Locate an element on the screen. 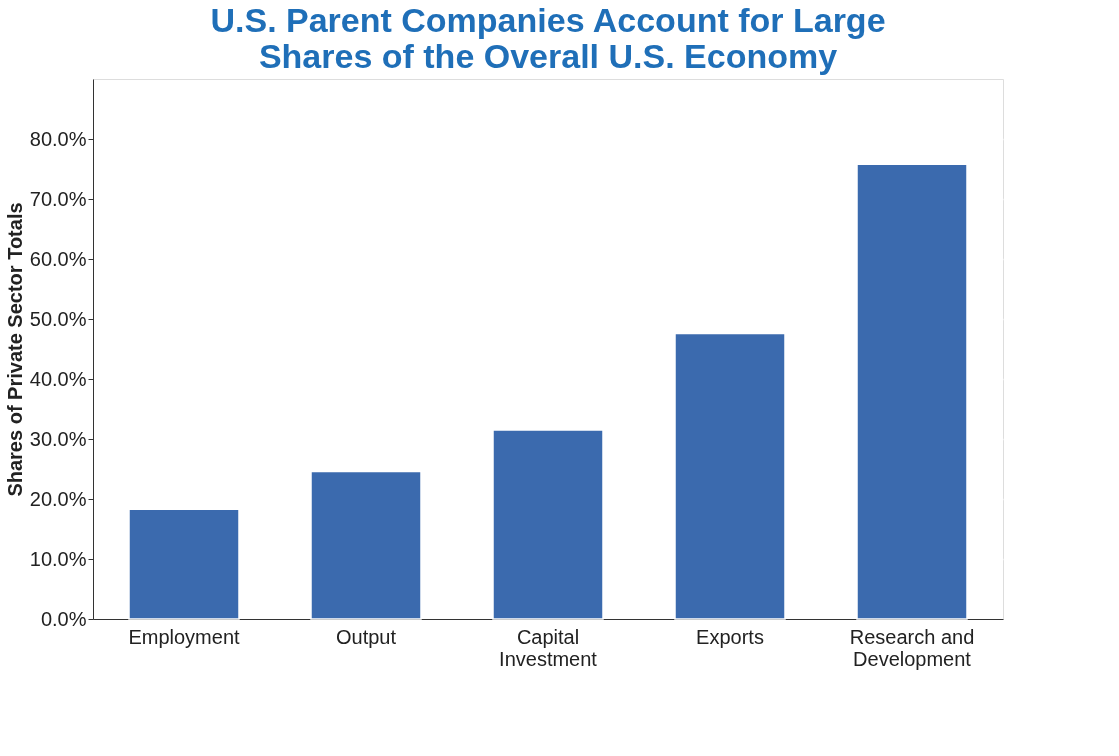  y-tick-label: 60.0% is located at coordinates (58, 258).